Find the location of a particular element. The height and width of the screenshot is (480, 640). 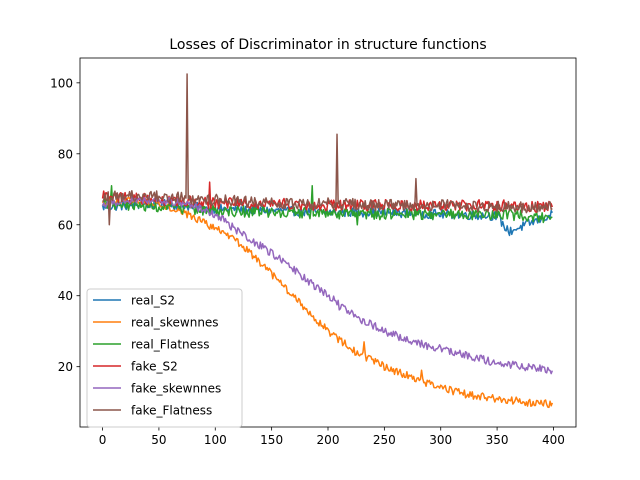

y-tick-label: 100 is located at coordinates (61, 83).